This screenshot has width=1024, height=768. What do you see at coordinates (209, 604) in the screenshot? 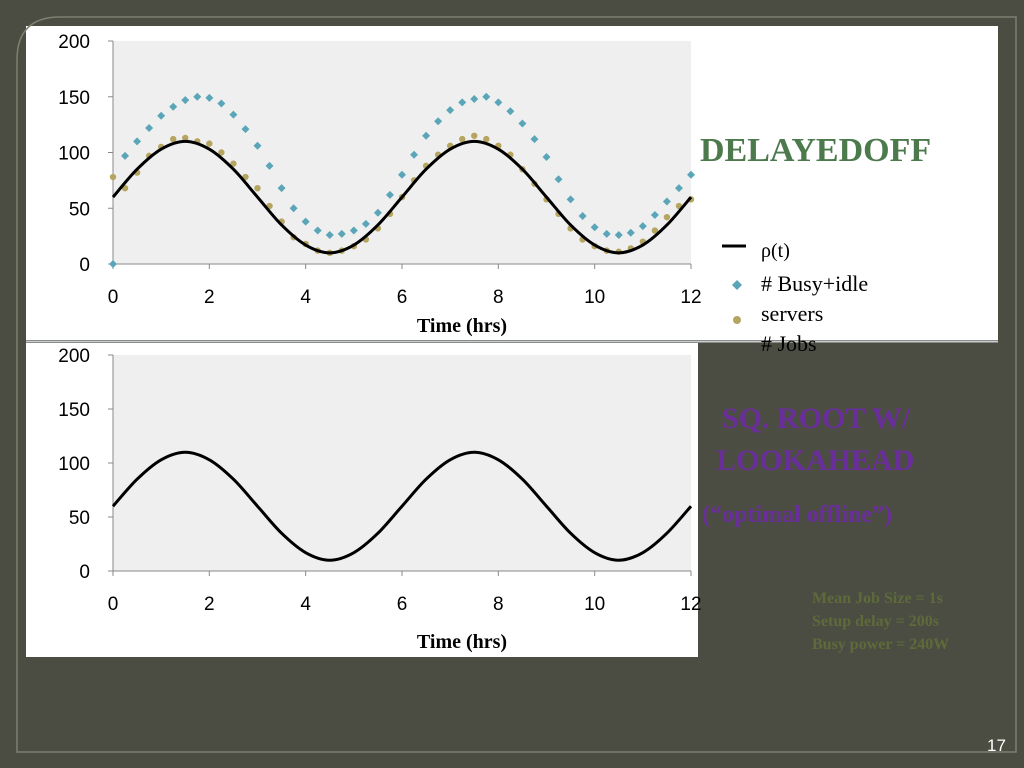
I see `bottom-x-tick-label: 2` at bounding box center [209, 604].